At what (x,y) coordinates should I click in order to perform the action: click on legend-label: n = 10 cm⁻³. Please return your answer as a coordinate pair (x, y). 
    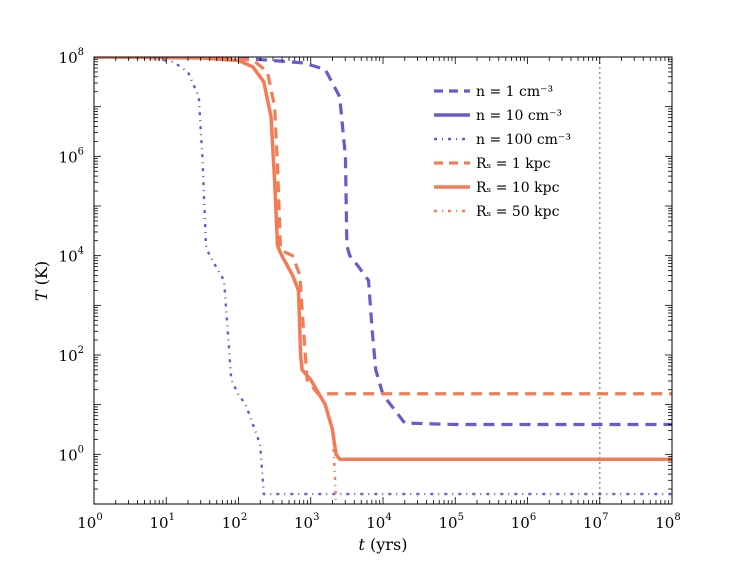
    Looking at the image, I should click on (519, 116).